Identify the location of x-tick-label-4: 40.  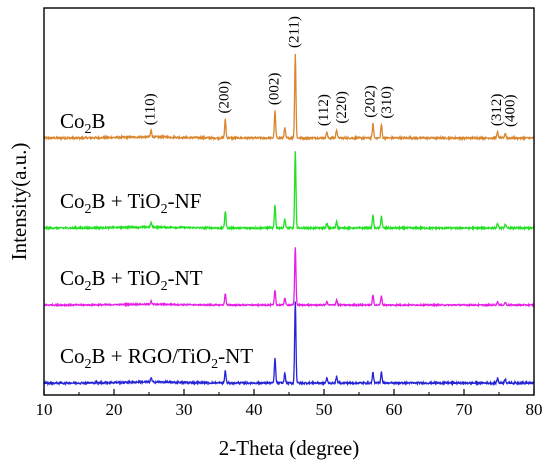
(254, 409).